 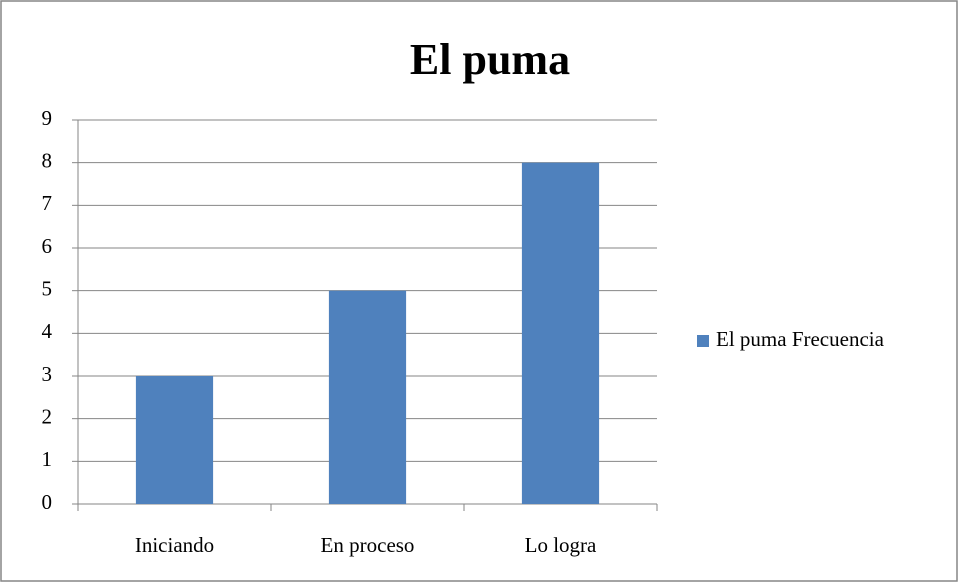 I want to click on y-tick-label: 7, so click(x=47, y=203).